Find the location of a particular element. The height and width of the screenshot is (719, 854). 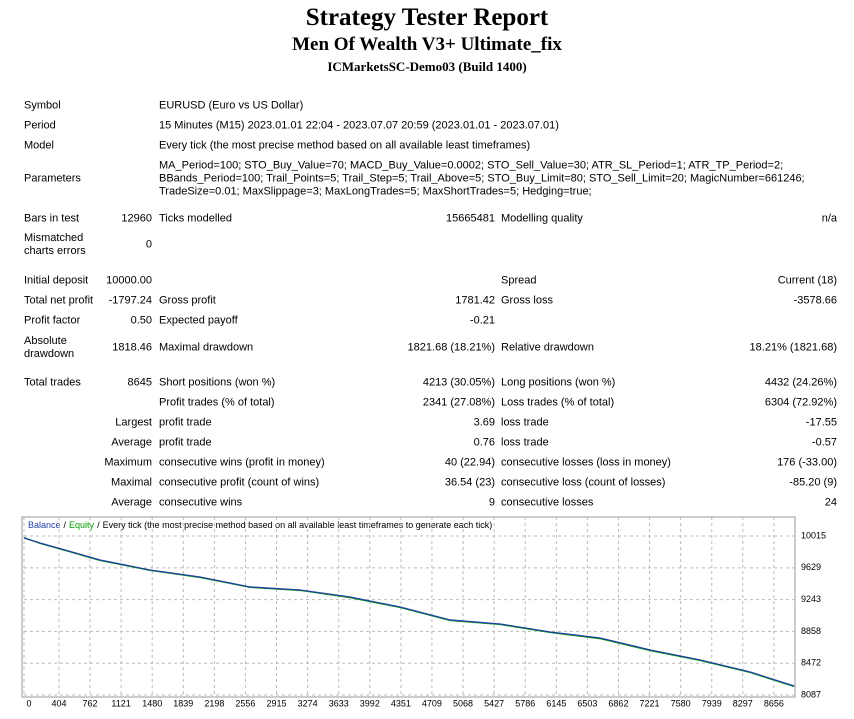

cell-value: n/a is located at coordinates (829, 218).